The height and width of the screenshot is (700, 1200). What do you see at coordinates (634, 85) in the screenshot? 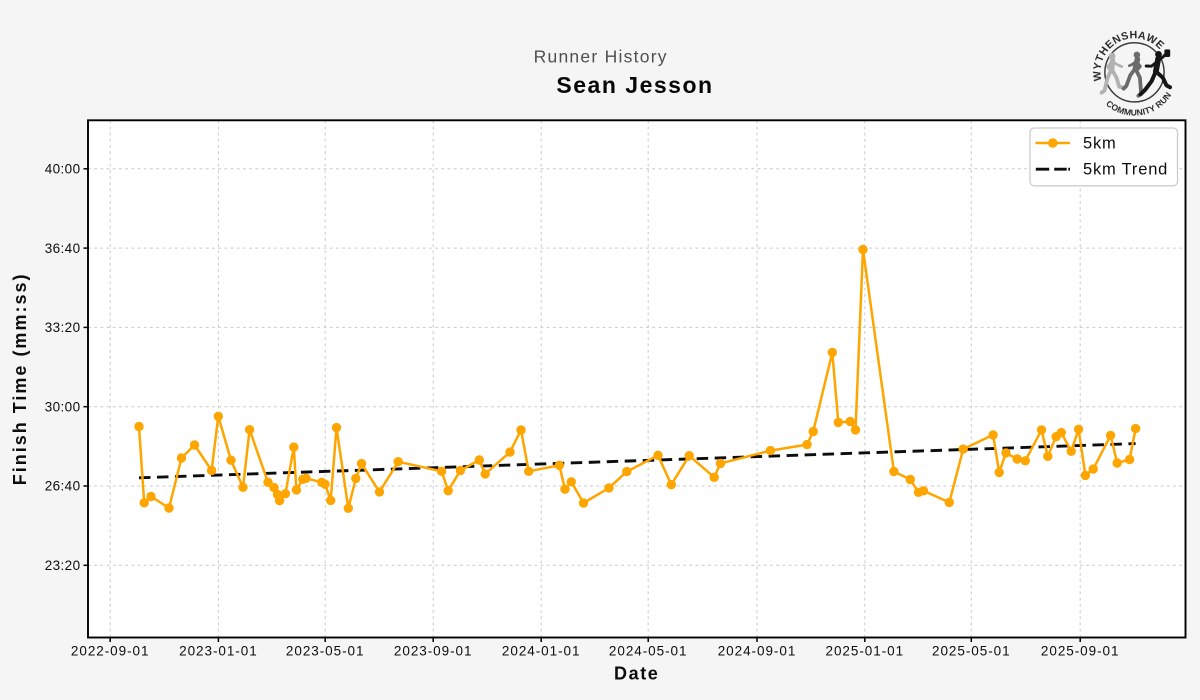
I see `svg-text: Sean Jesson` at bounding box center [634, 85].